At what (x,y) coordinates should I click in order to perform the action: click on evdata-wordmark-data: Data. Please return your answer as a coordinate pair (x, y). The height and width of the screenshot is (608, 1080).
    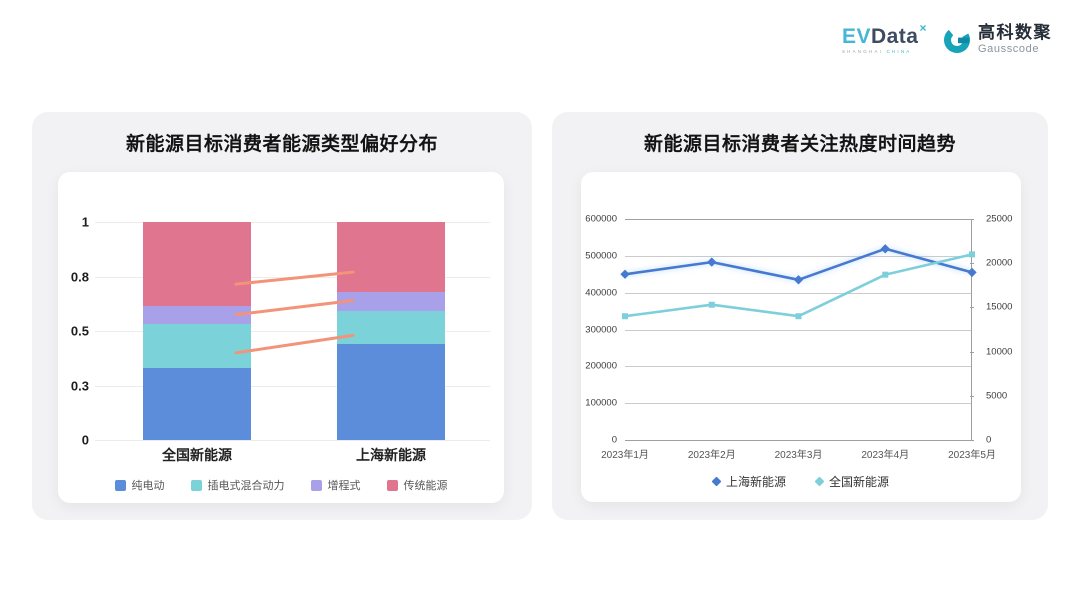
    Looking at the image, I should click on (894, 36).